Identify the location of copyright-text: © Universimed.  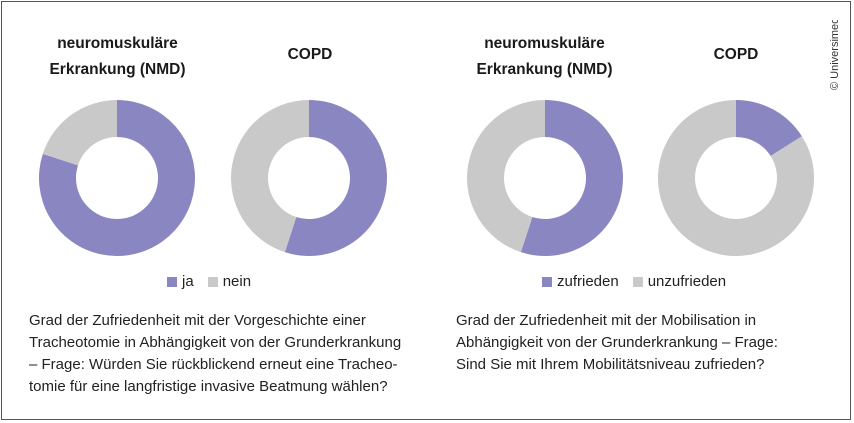
(835, 55).